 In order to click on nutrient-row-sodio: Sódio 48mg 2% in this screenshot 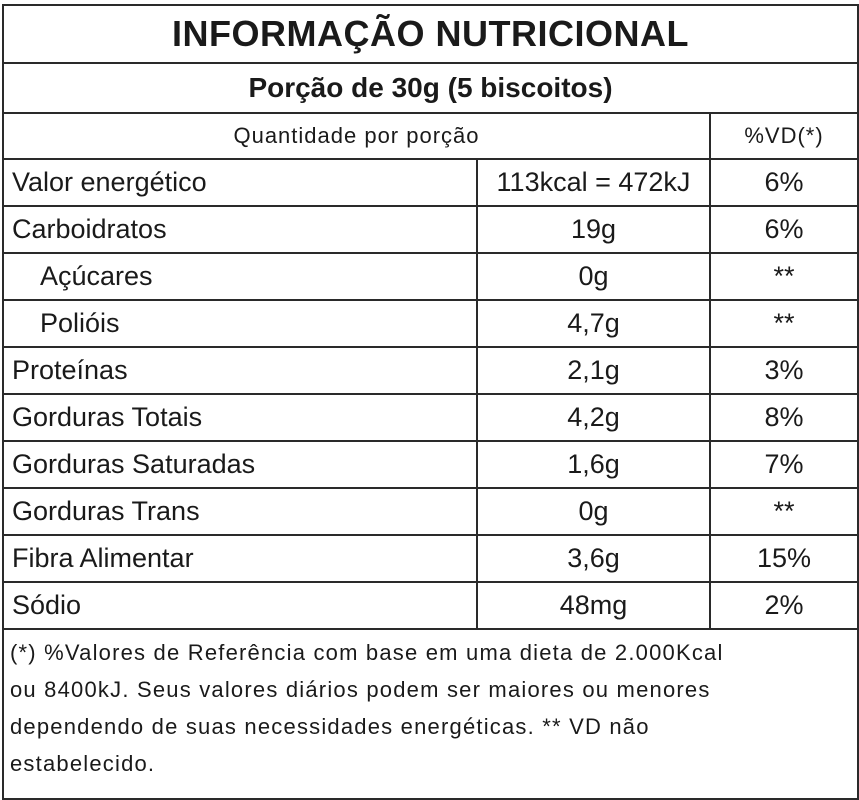, I will do `click(430, 605)`.